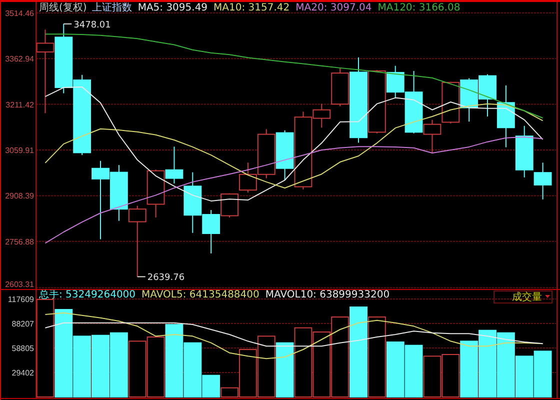  What do you see at coordinates (419, 8) in the screenshot?
I see `text: MA120: 3166.08` at bounding box center [419, 8].